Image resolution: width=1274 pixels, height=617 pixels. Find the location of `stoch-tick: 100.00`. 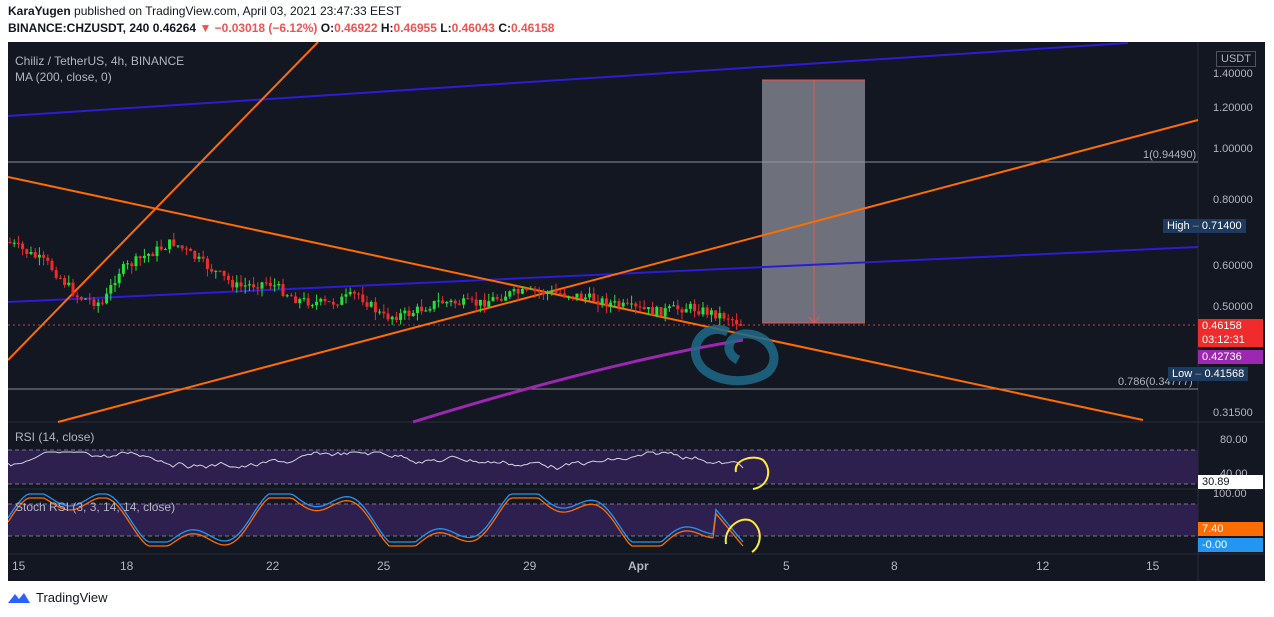

stoch-tick: 100.00 is located at coordinates (1230, 494).